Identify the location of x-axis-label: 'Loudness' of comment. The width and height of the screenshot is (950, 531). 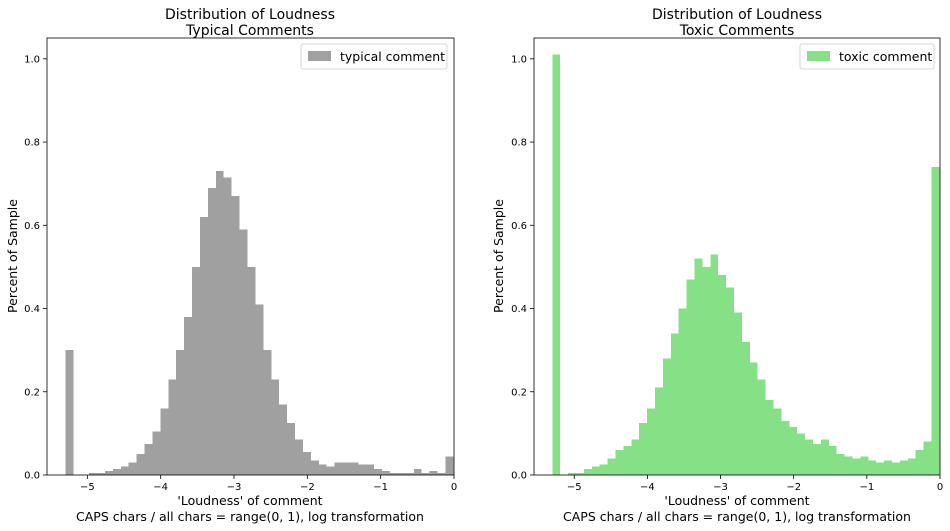
(736, 500).